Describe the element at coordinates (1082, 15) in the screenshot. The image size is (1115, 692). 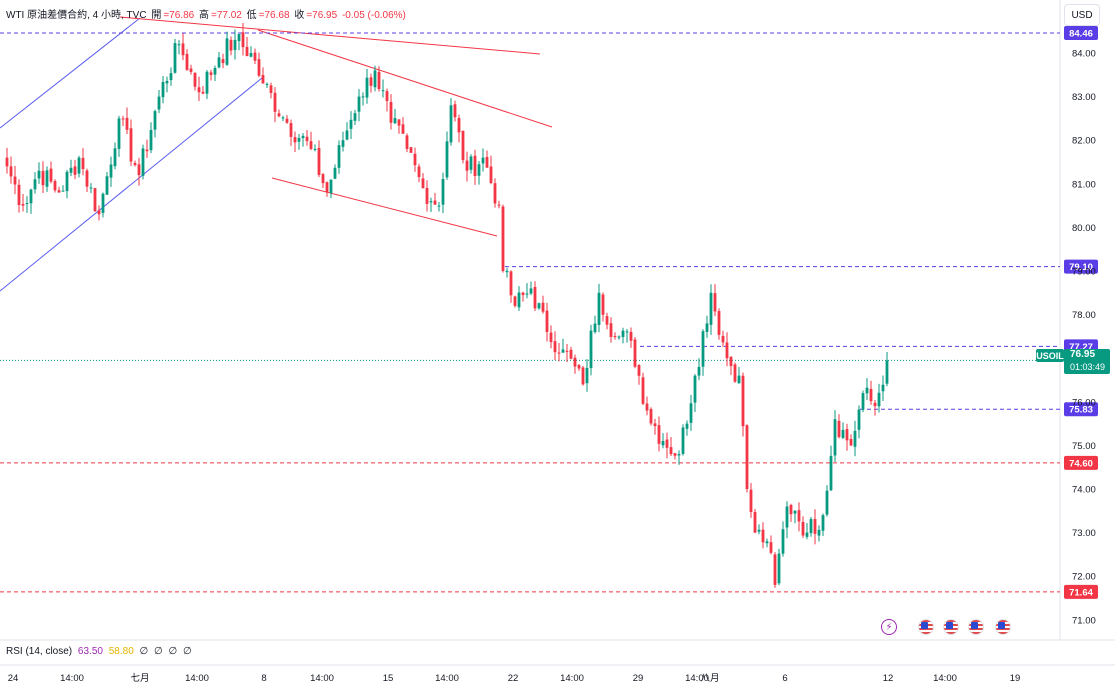
I see `currency-button: USD` at that location.